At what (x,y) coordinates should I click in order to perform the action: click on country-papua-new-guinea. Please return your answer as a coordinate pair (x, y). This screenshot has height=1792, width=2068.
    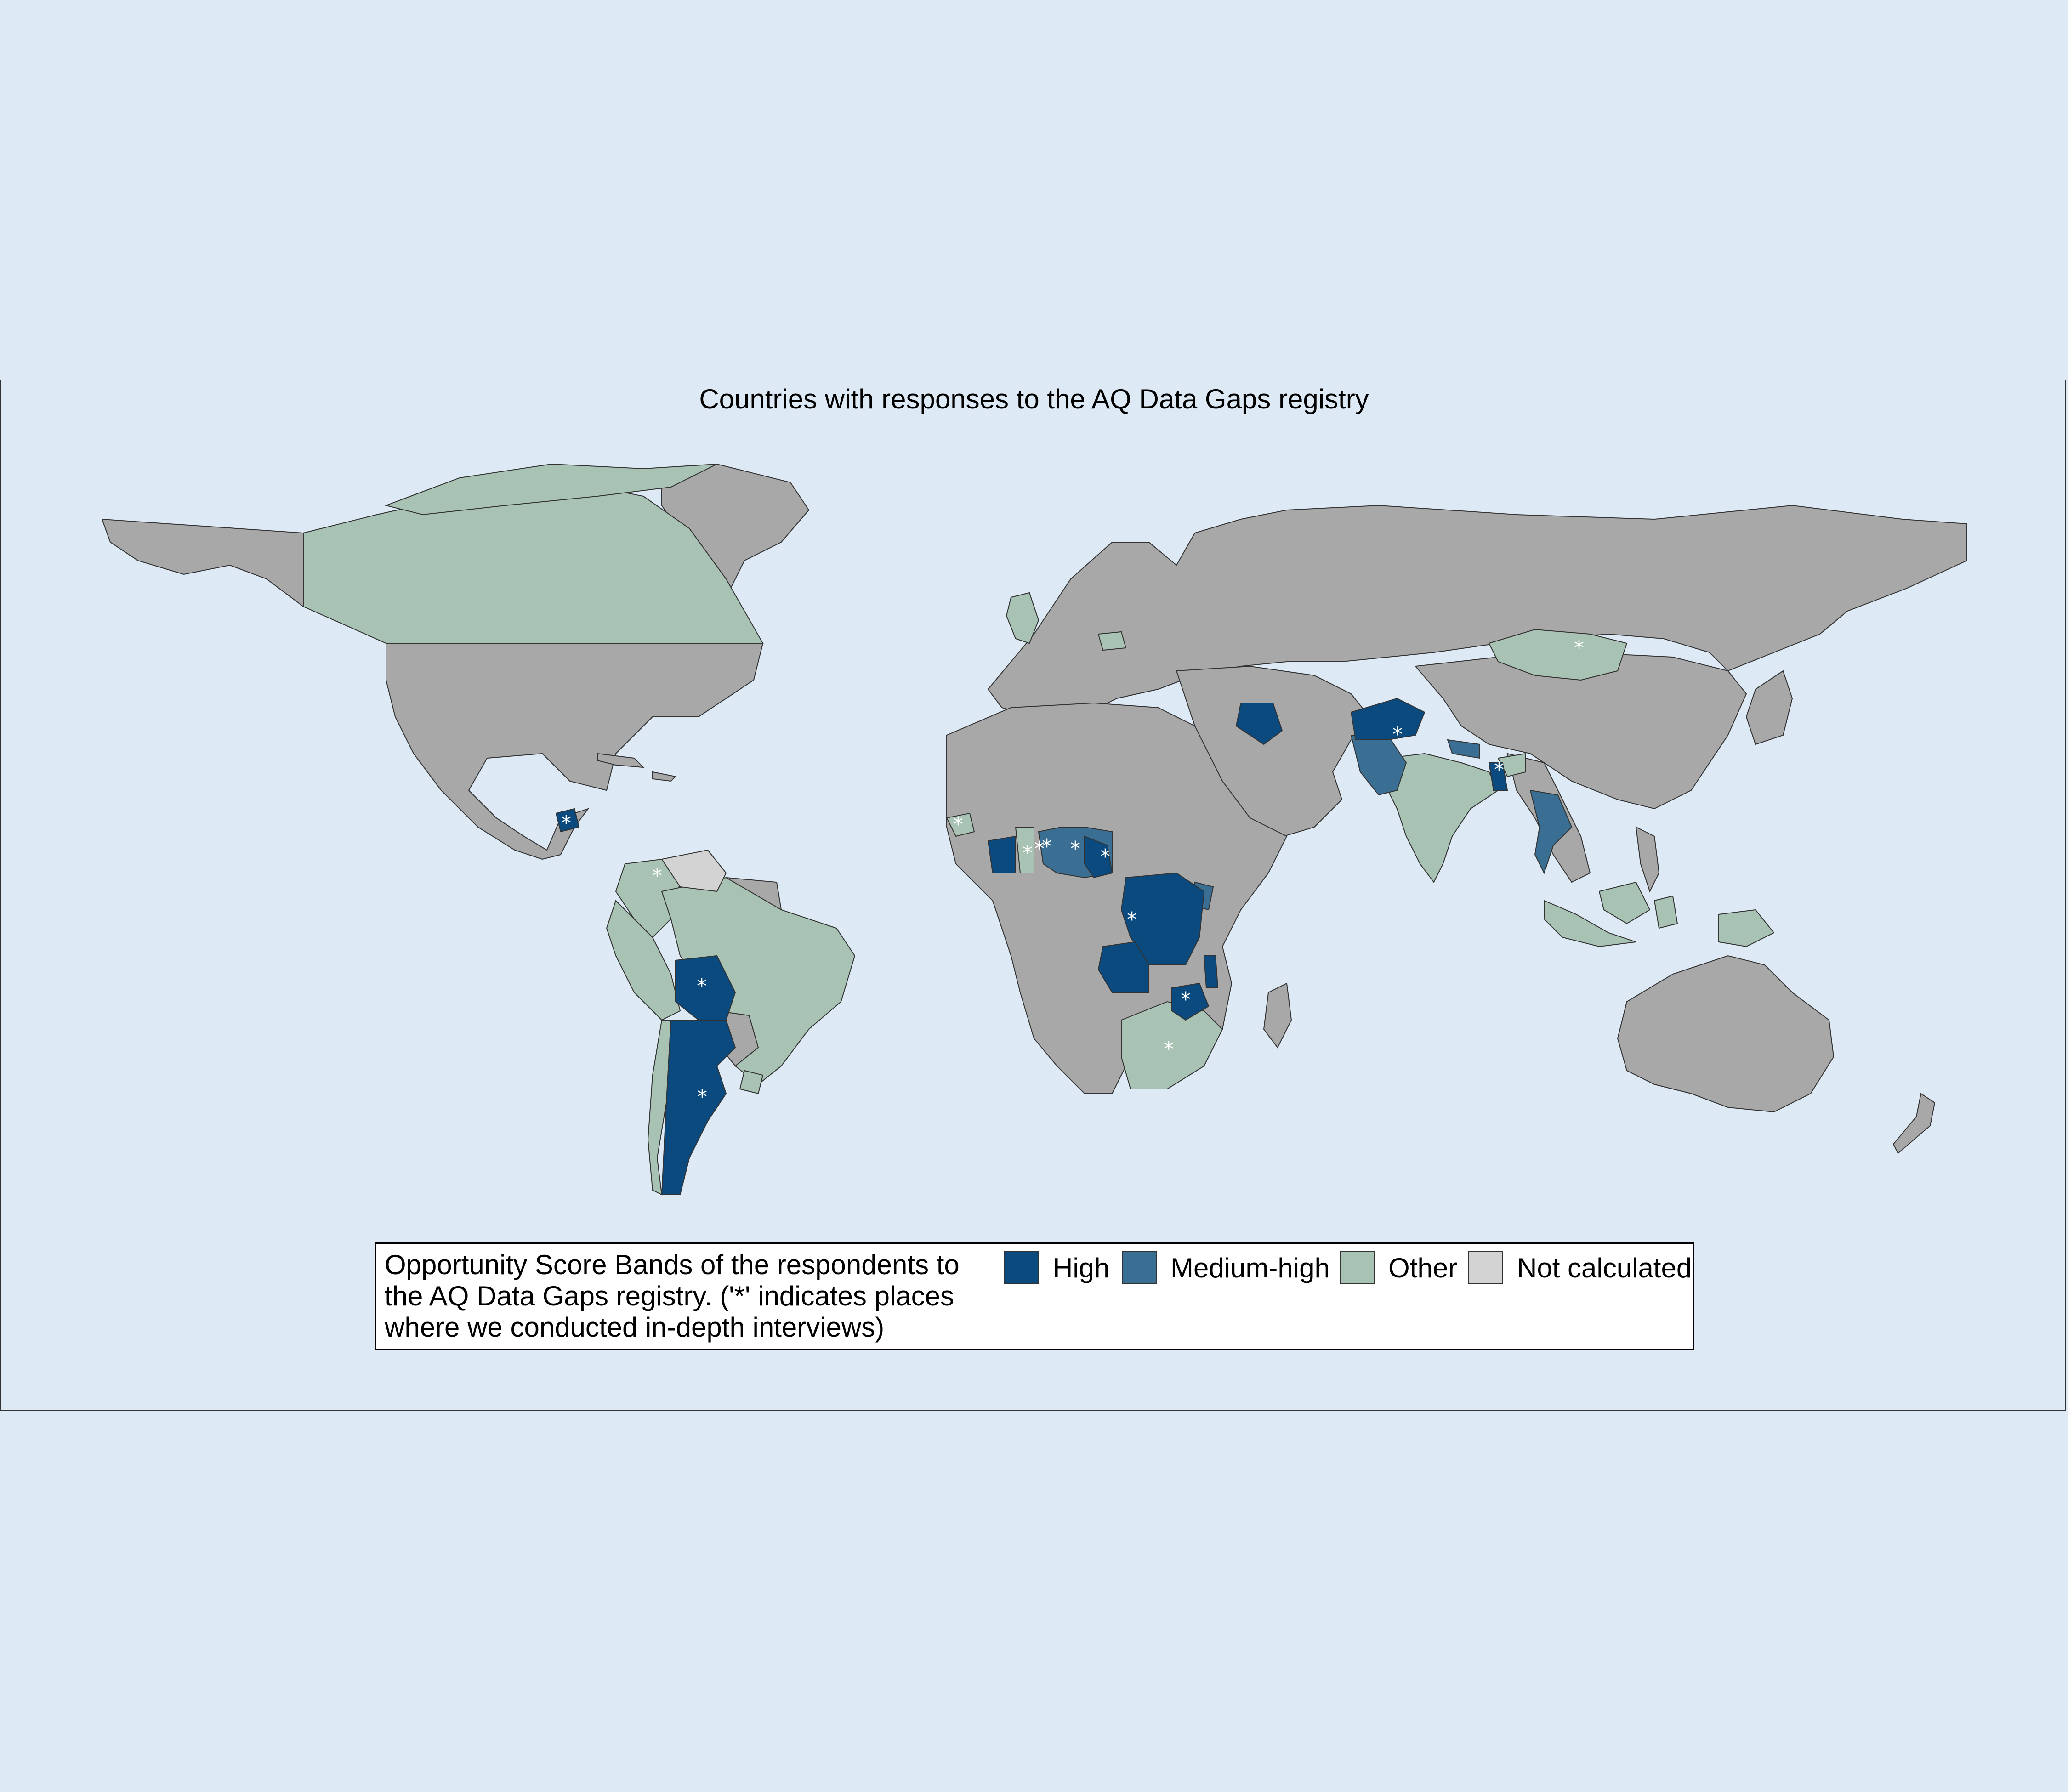
    Looking at the image, I should click on (1746, 928).